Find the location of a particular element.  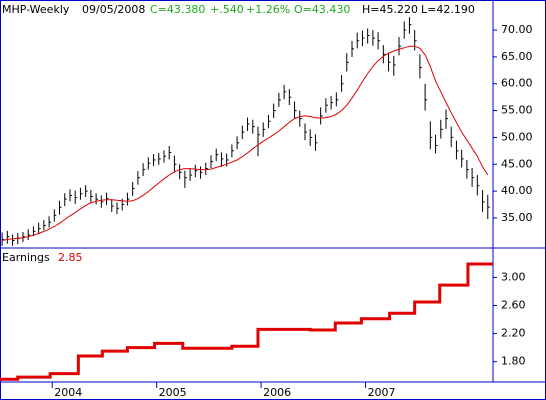

x-tick-label: 2005 is located at coordinates (173, 392).